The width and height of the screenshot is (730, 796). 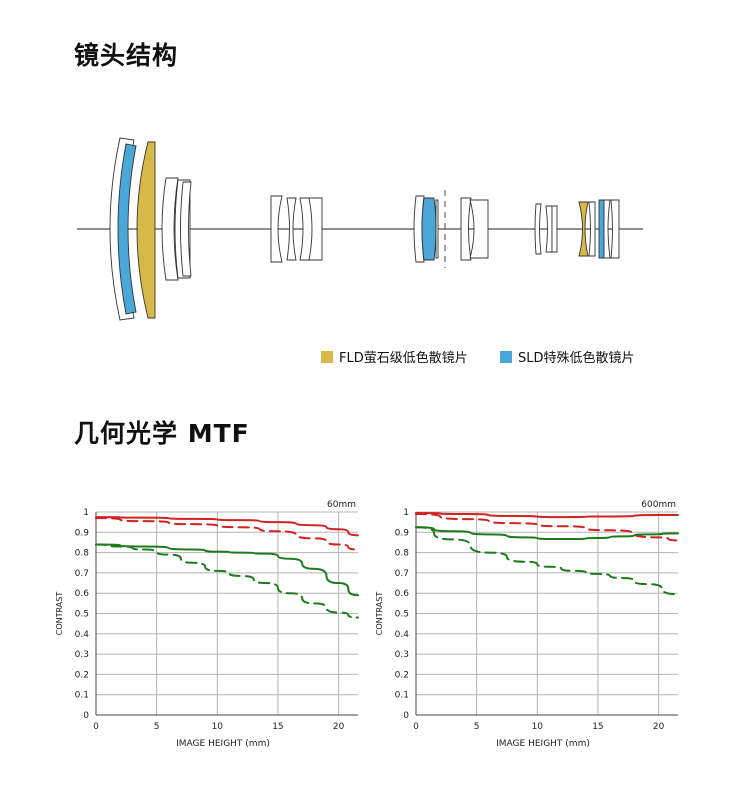 What do you see at coordinates (506, 356) in the screenshot?
I see `legend-sld-swatch` at bounding box center [506, 356].